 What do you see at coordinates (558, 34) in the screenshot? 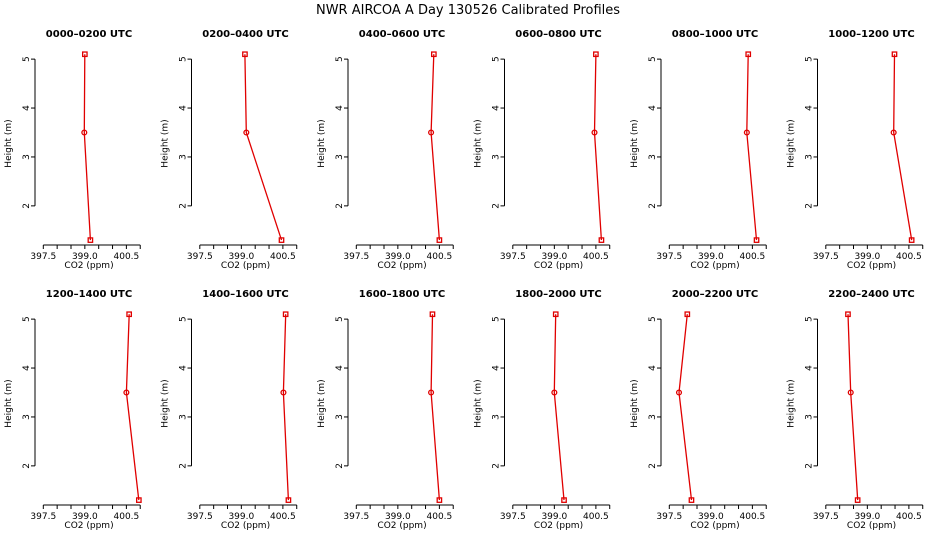
I see `panel-title: 0600–0800 UTC` at bounding box center [558, 34].